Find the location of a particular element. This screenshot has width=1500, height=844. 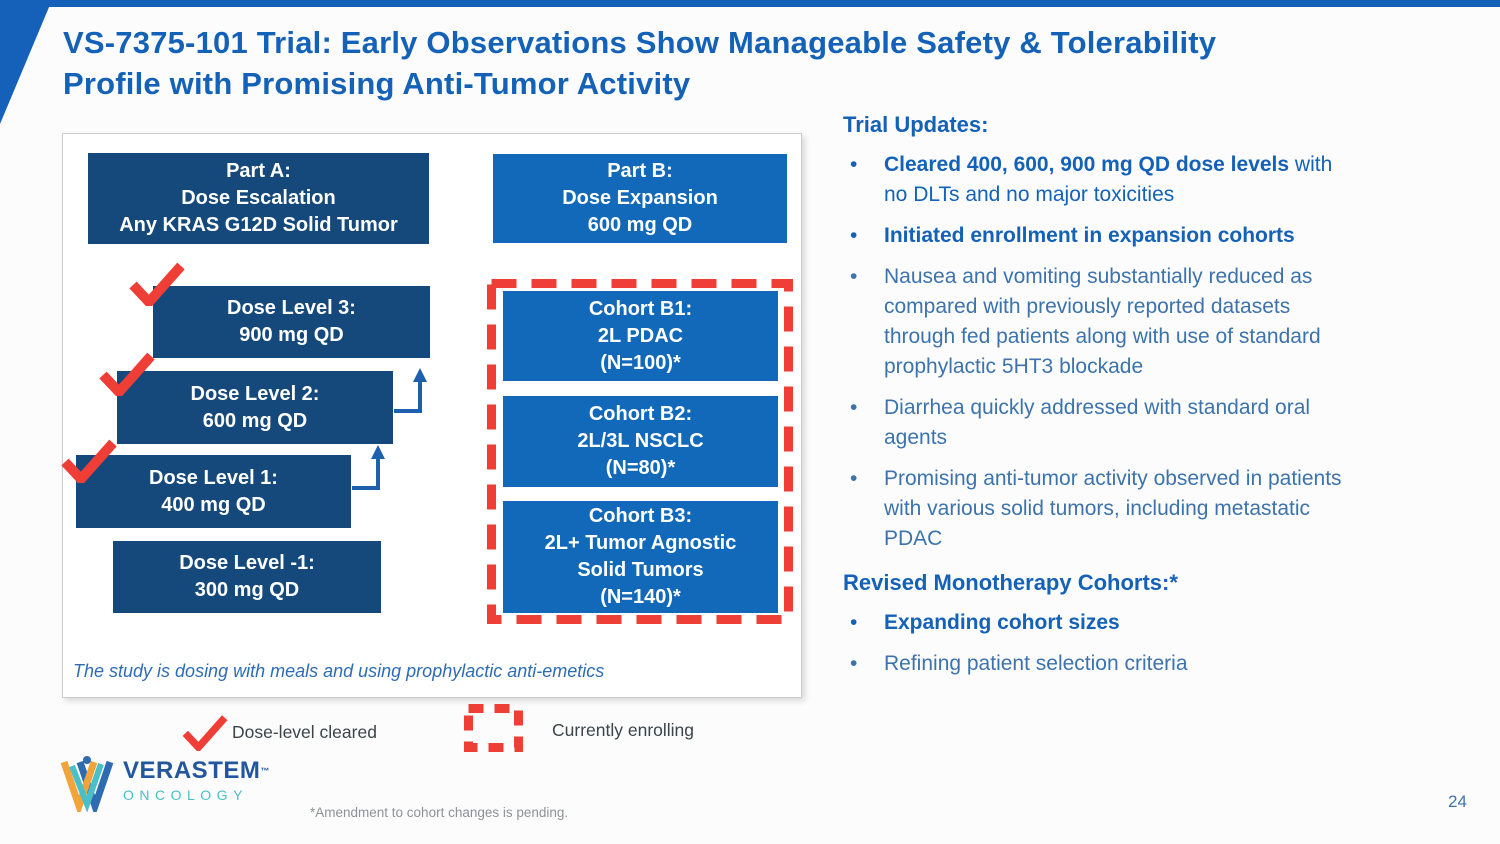

currently-enrolling-outline is located at coordinates (640, 451).